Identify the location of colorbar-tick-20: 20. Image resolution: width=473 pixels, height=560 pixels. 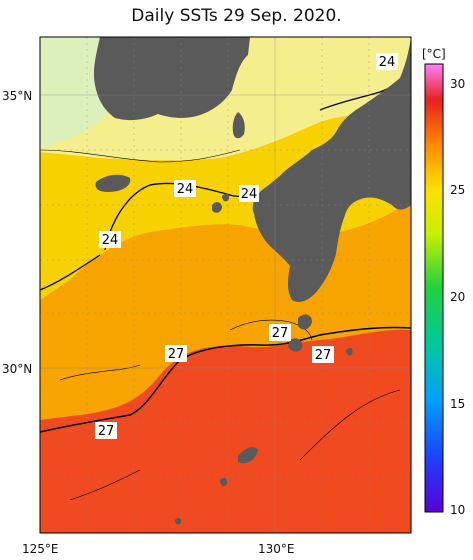
(457, 297).